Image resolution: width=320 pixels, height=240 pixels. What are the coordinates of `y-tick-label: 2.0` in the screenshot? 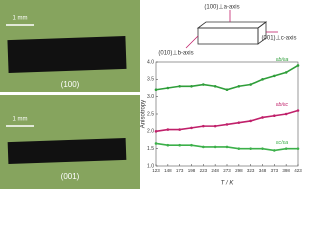 It's located at (150, 132).